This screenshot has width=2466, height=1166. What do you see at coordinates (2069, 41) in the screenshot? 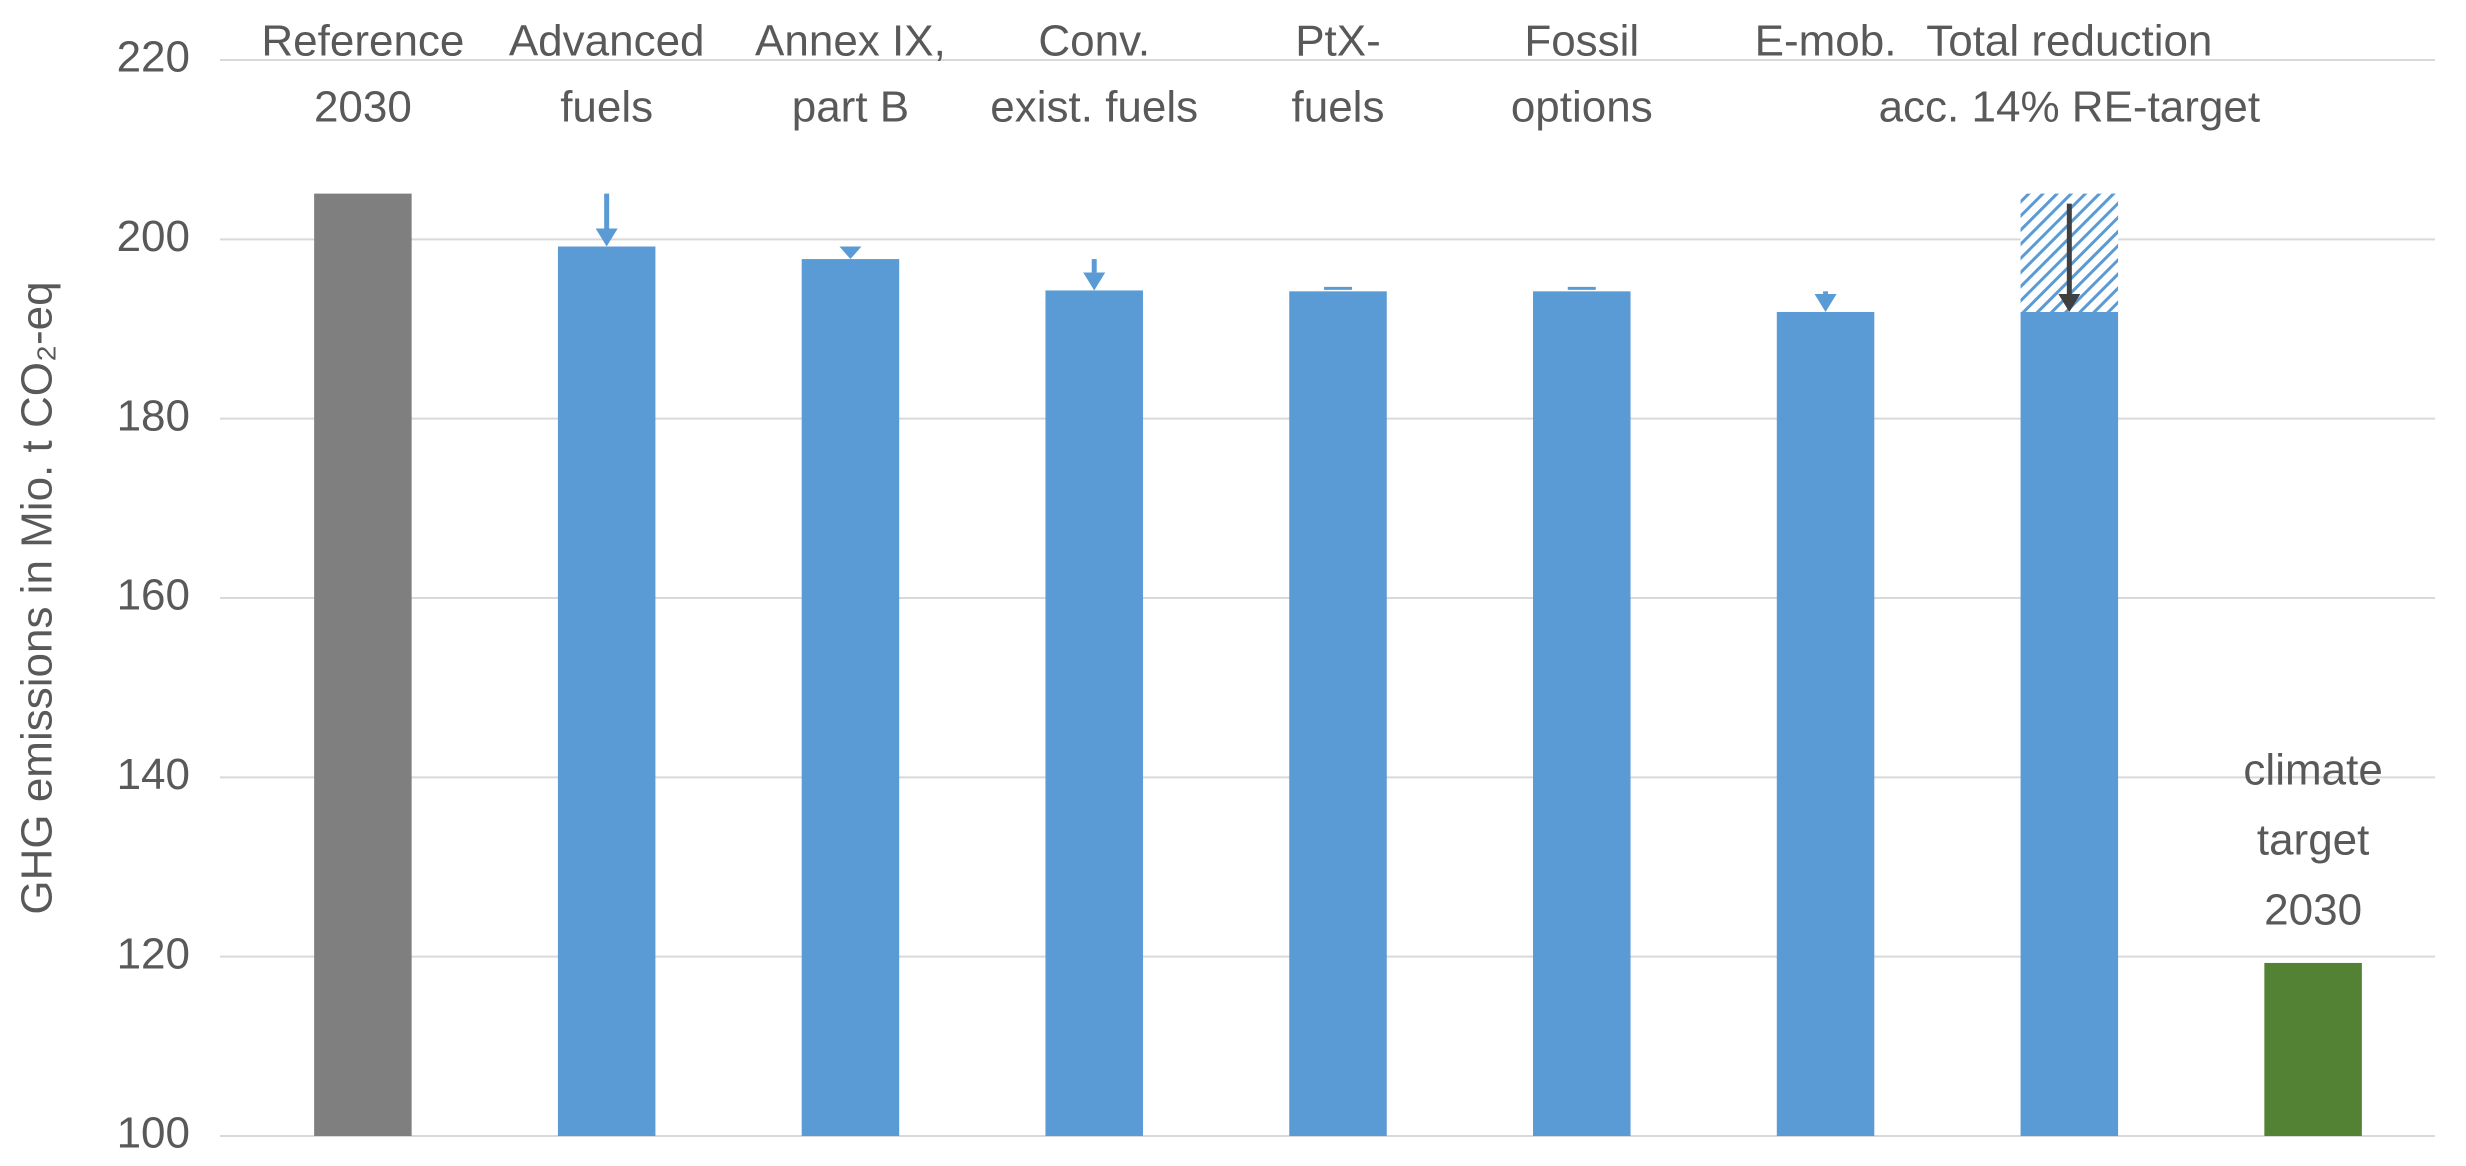
I see `x-category-label: Total reduction` at bounding box center [2069, 41].